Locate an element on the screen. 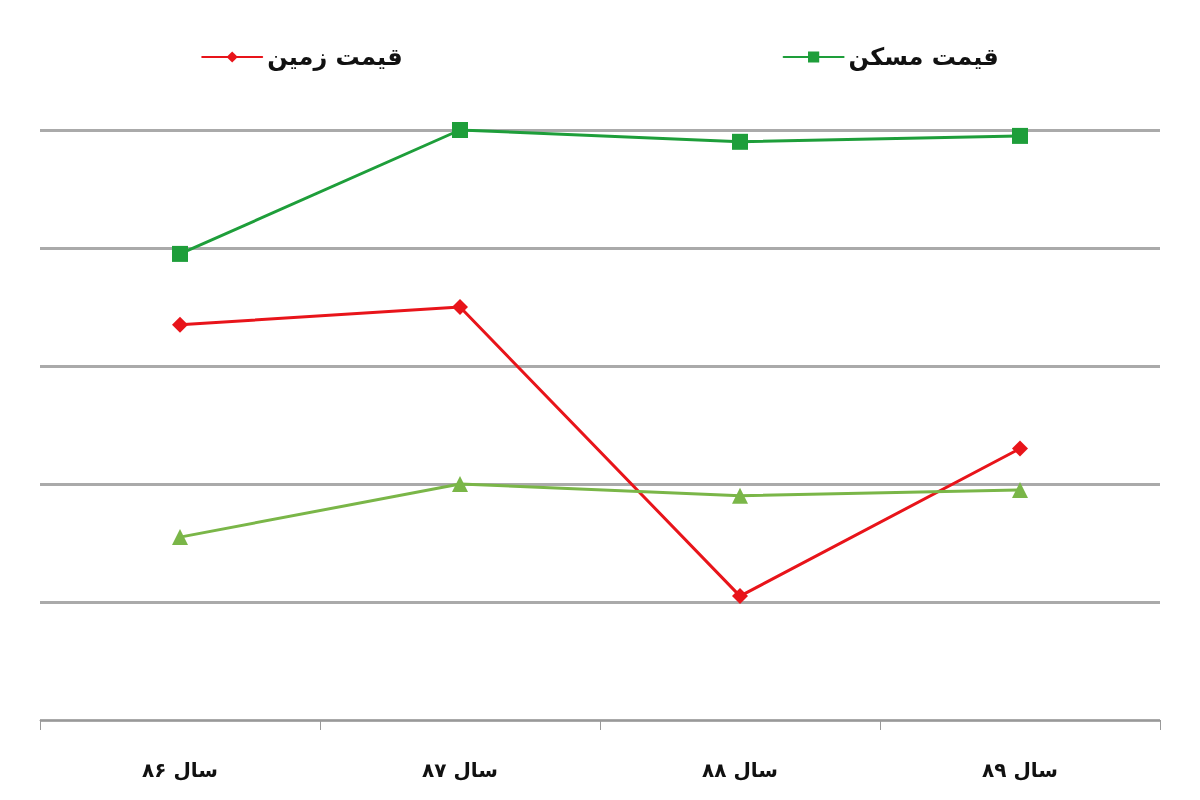  x-tick-label: سال ۸۸ is located at coordinates (740, 770).